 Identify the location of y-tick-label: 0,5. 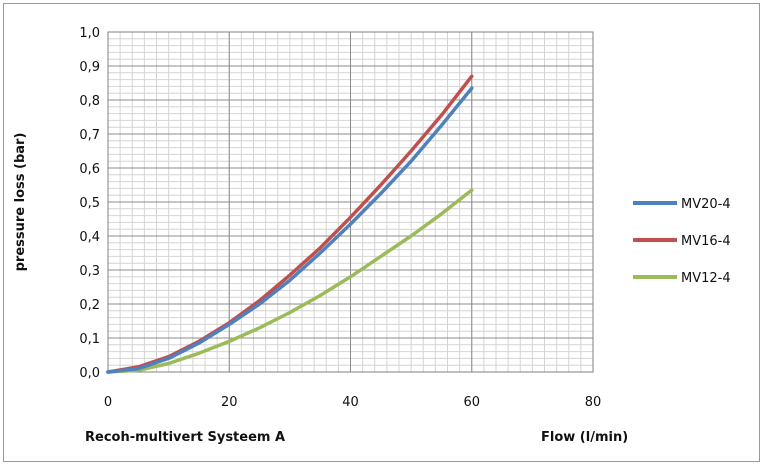
(89, 203).